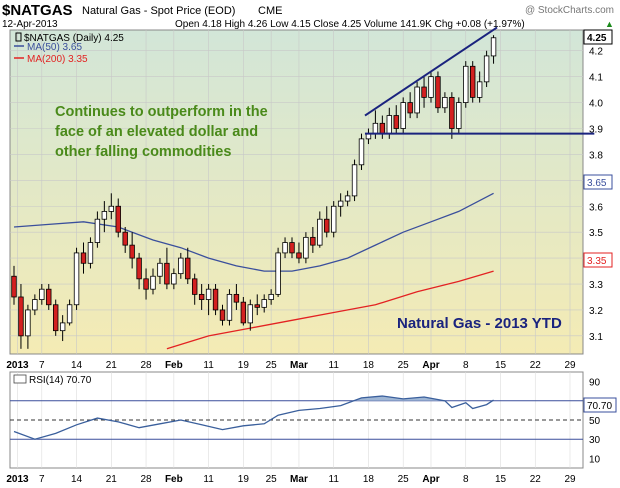  Describe the element at coordinates (596, 233) in the screenshot. I see `price-tick-label: 3.5` at that location.